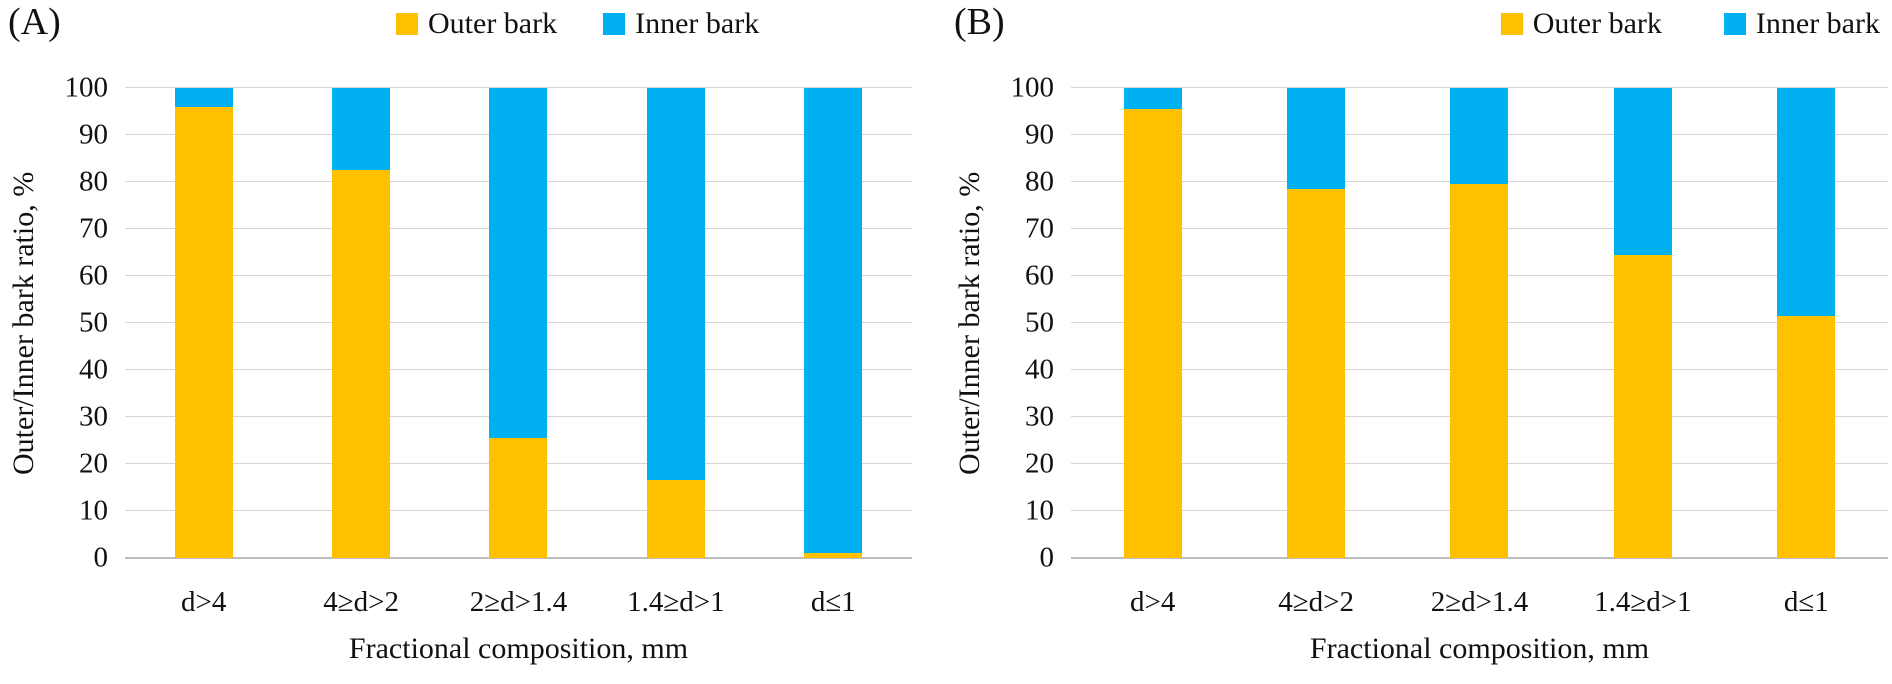 This screenshot has width=1892, height=684. Describe the element at coordinates (34, 22) in the screenshot. I see `panel-a-label: (A)` at that location.